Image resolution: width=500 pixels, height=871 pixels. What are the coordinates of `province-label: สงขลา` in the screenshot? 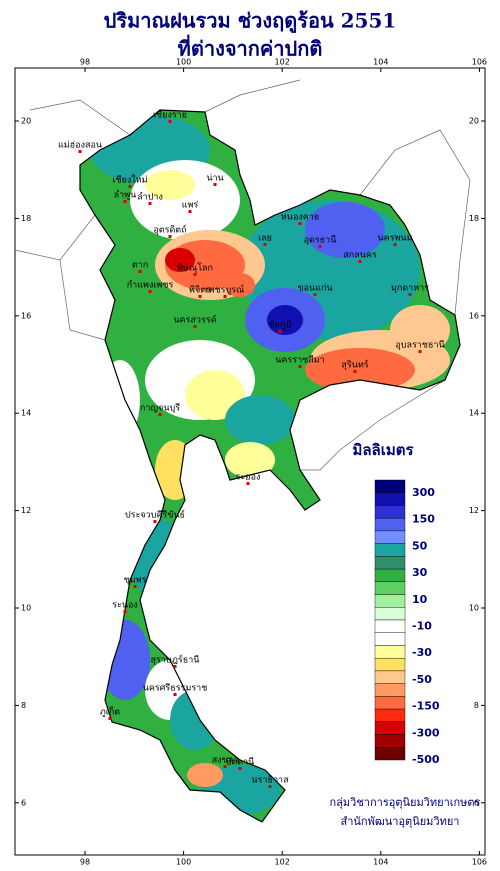 It's located at (225, 761).